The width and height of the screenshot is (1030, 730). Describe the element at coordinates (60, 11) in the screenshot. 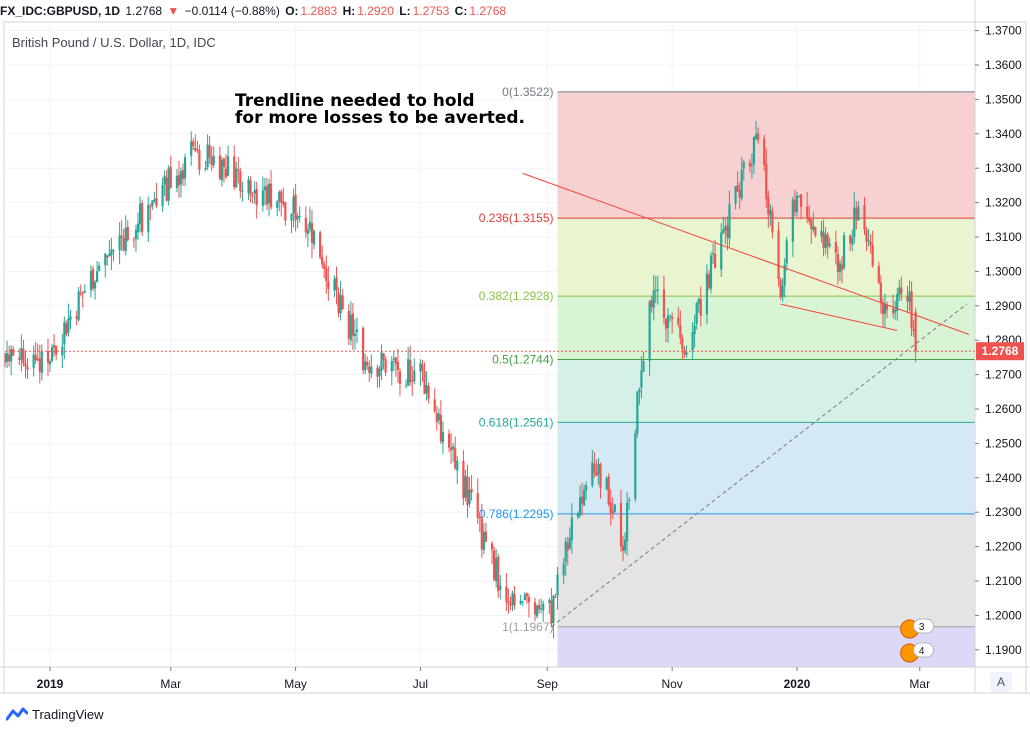

I see `symbol-label: FX_IDC:GBPUSD, 1D` at that location.